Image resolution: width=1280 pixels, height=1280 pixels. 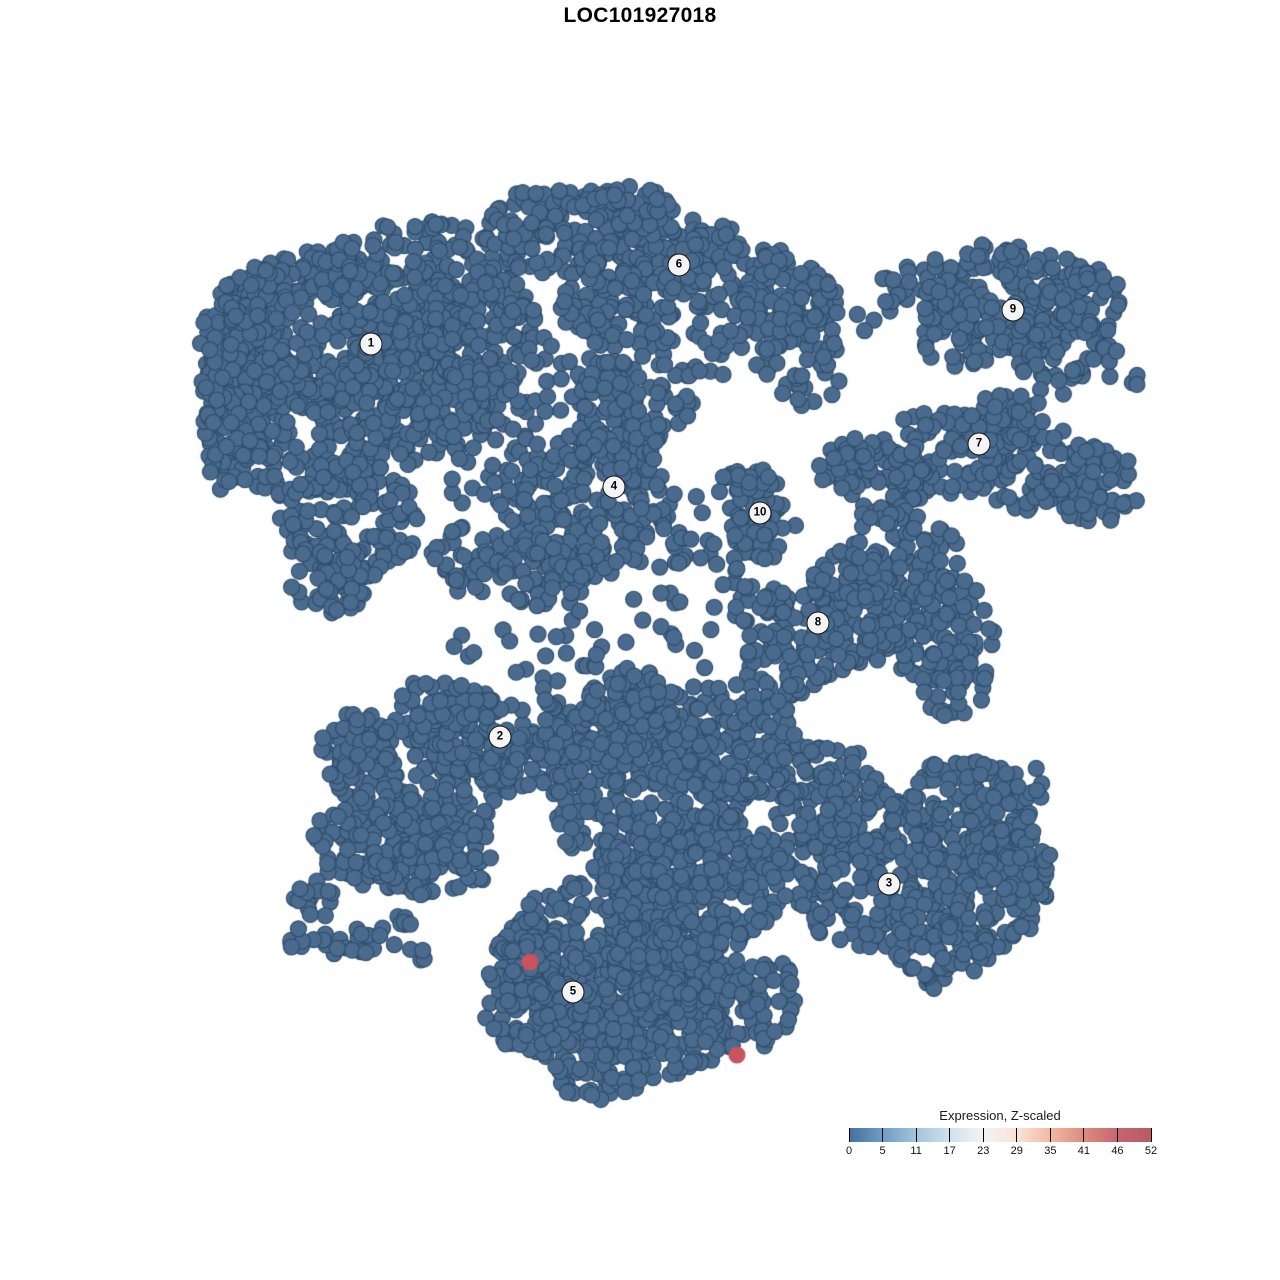 What do you see at coordinates (1083, 1151) in the screenshot?
I see `colorbar-tick-label: 41` at bounding box center [1083, 1151].